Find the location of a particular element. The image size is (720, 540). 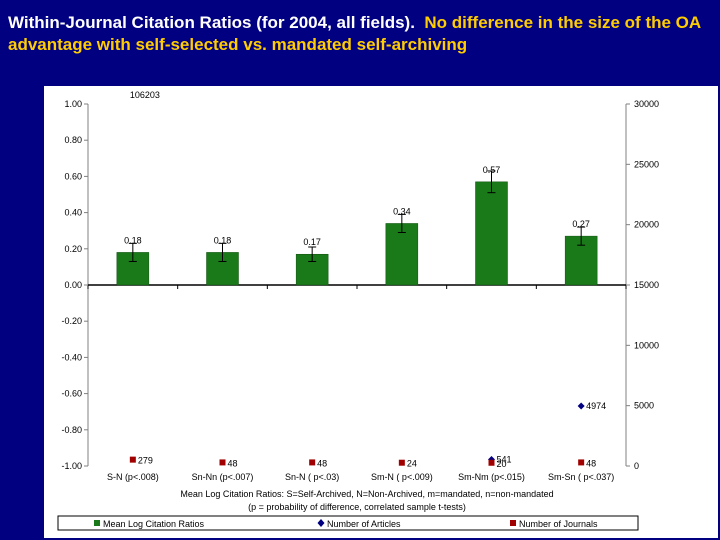

legend-swatch-articles is located at coordinates (321, 523).